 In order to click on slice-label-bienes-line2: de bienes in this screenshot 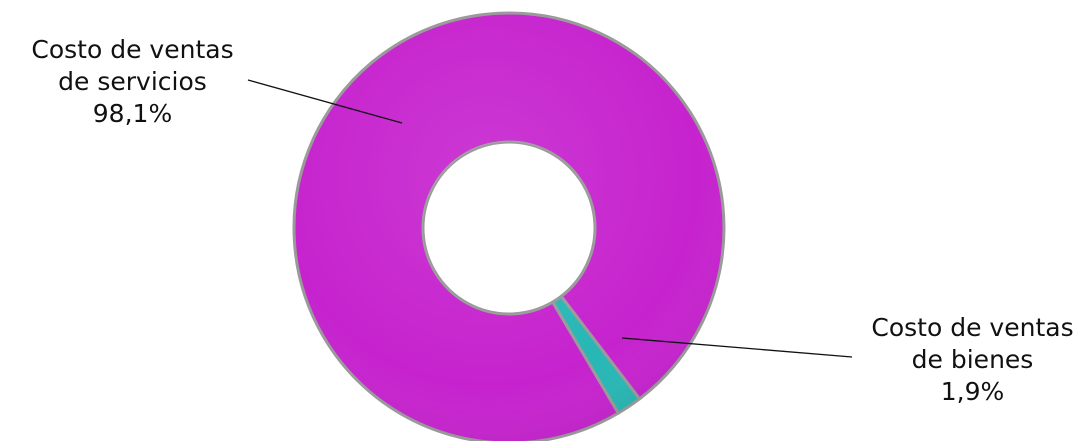, I will do `click(972, 359)`.